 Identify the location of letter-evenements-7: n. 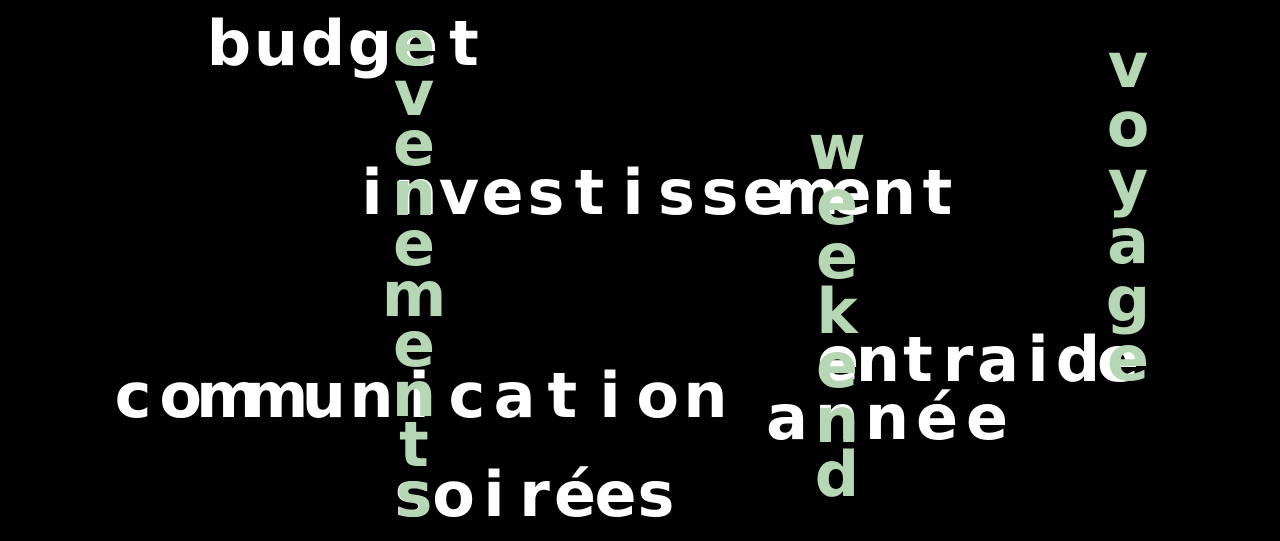
(414, 394).